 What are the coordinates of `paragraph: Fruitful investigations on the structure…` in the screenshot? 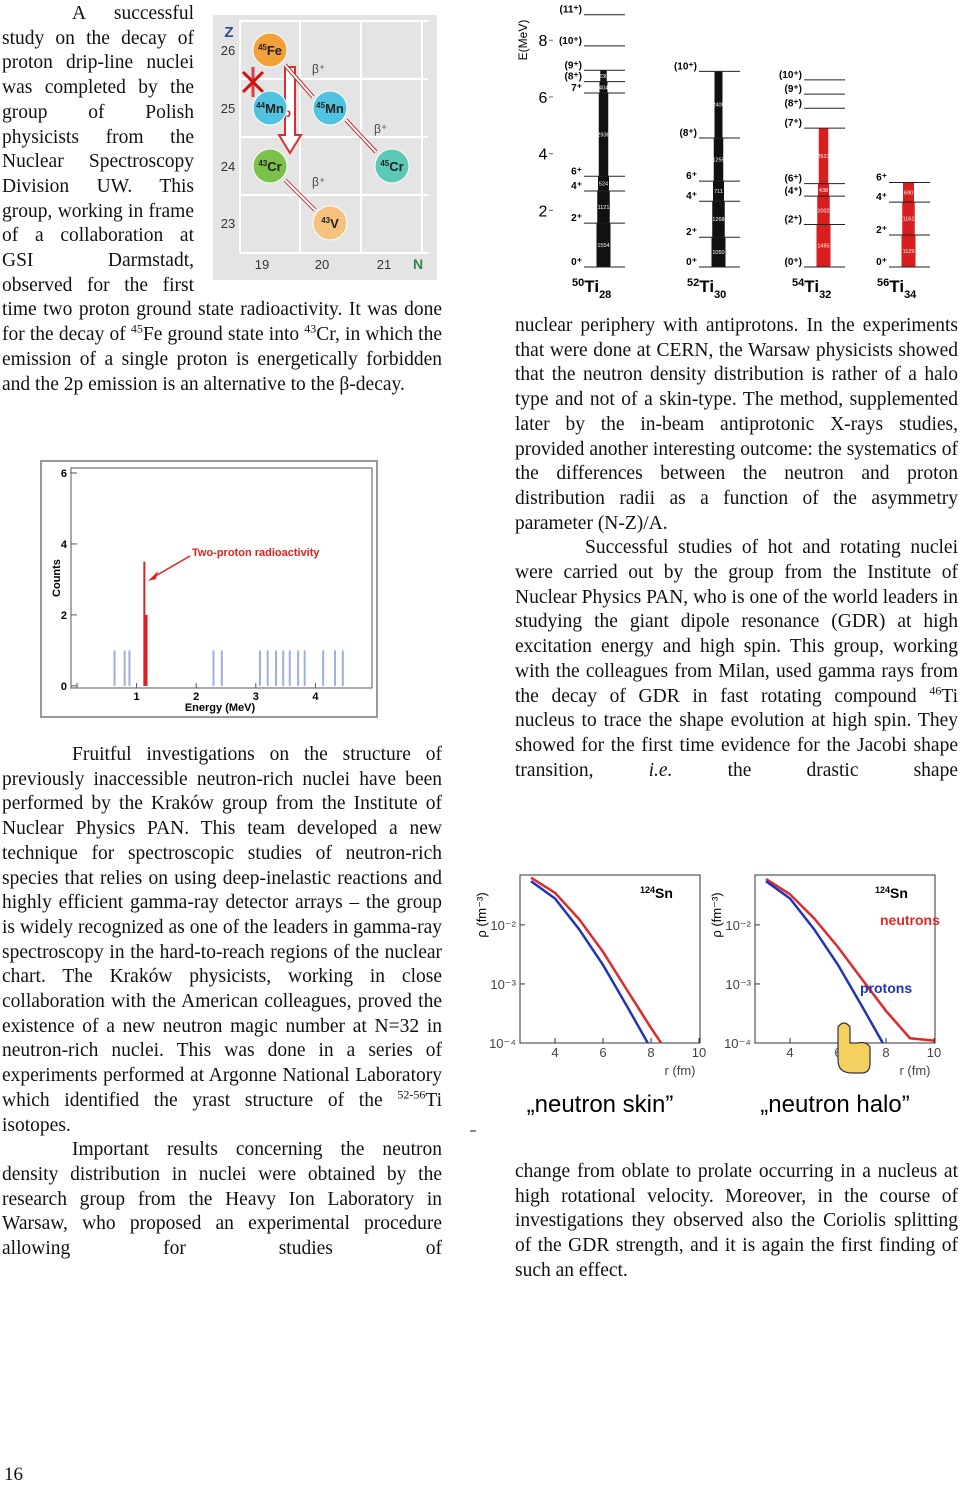 It's located at (222, 940).